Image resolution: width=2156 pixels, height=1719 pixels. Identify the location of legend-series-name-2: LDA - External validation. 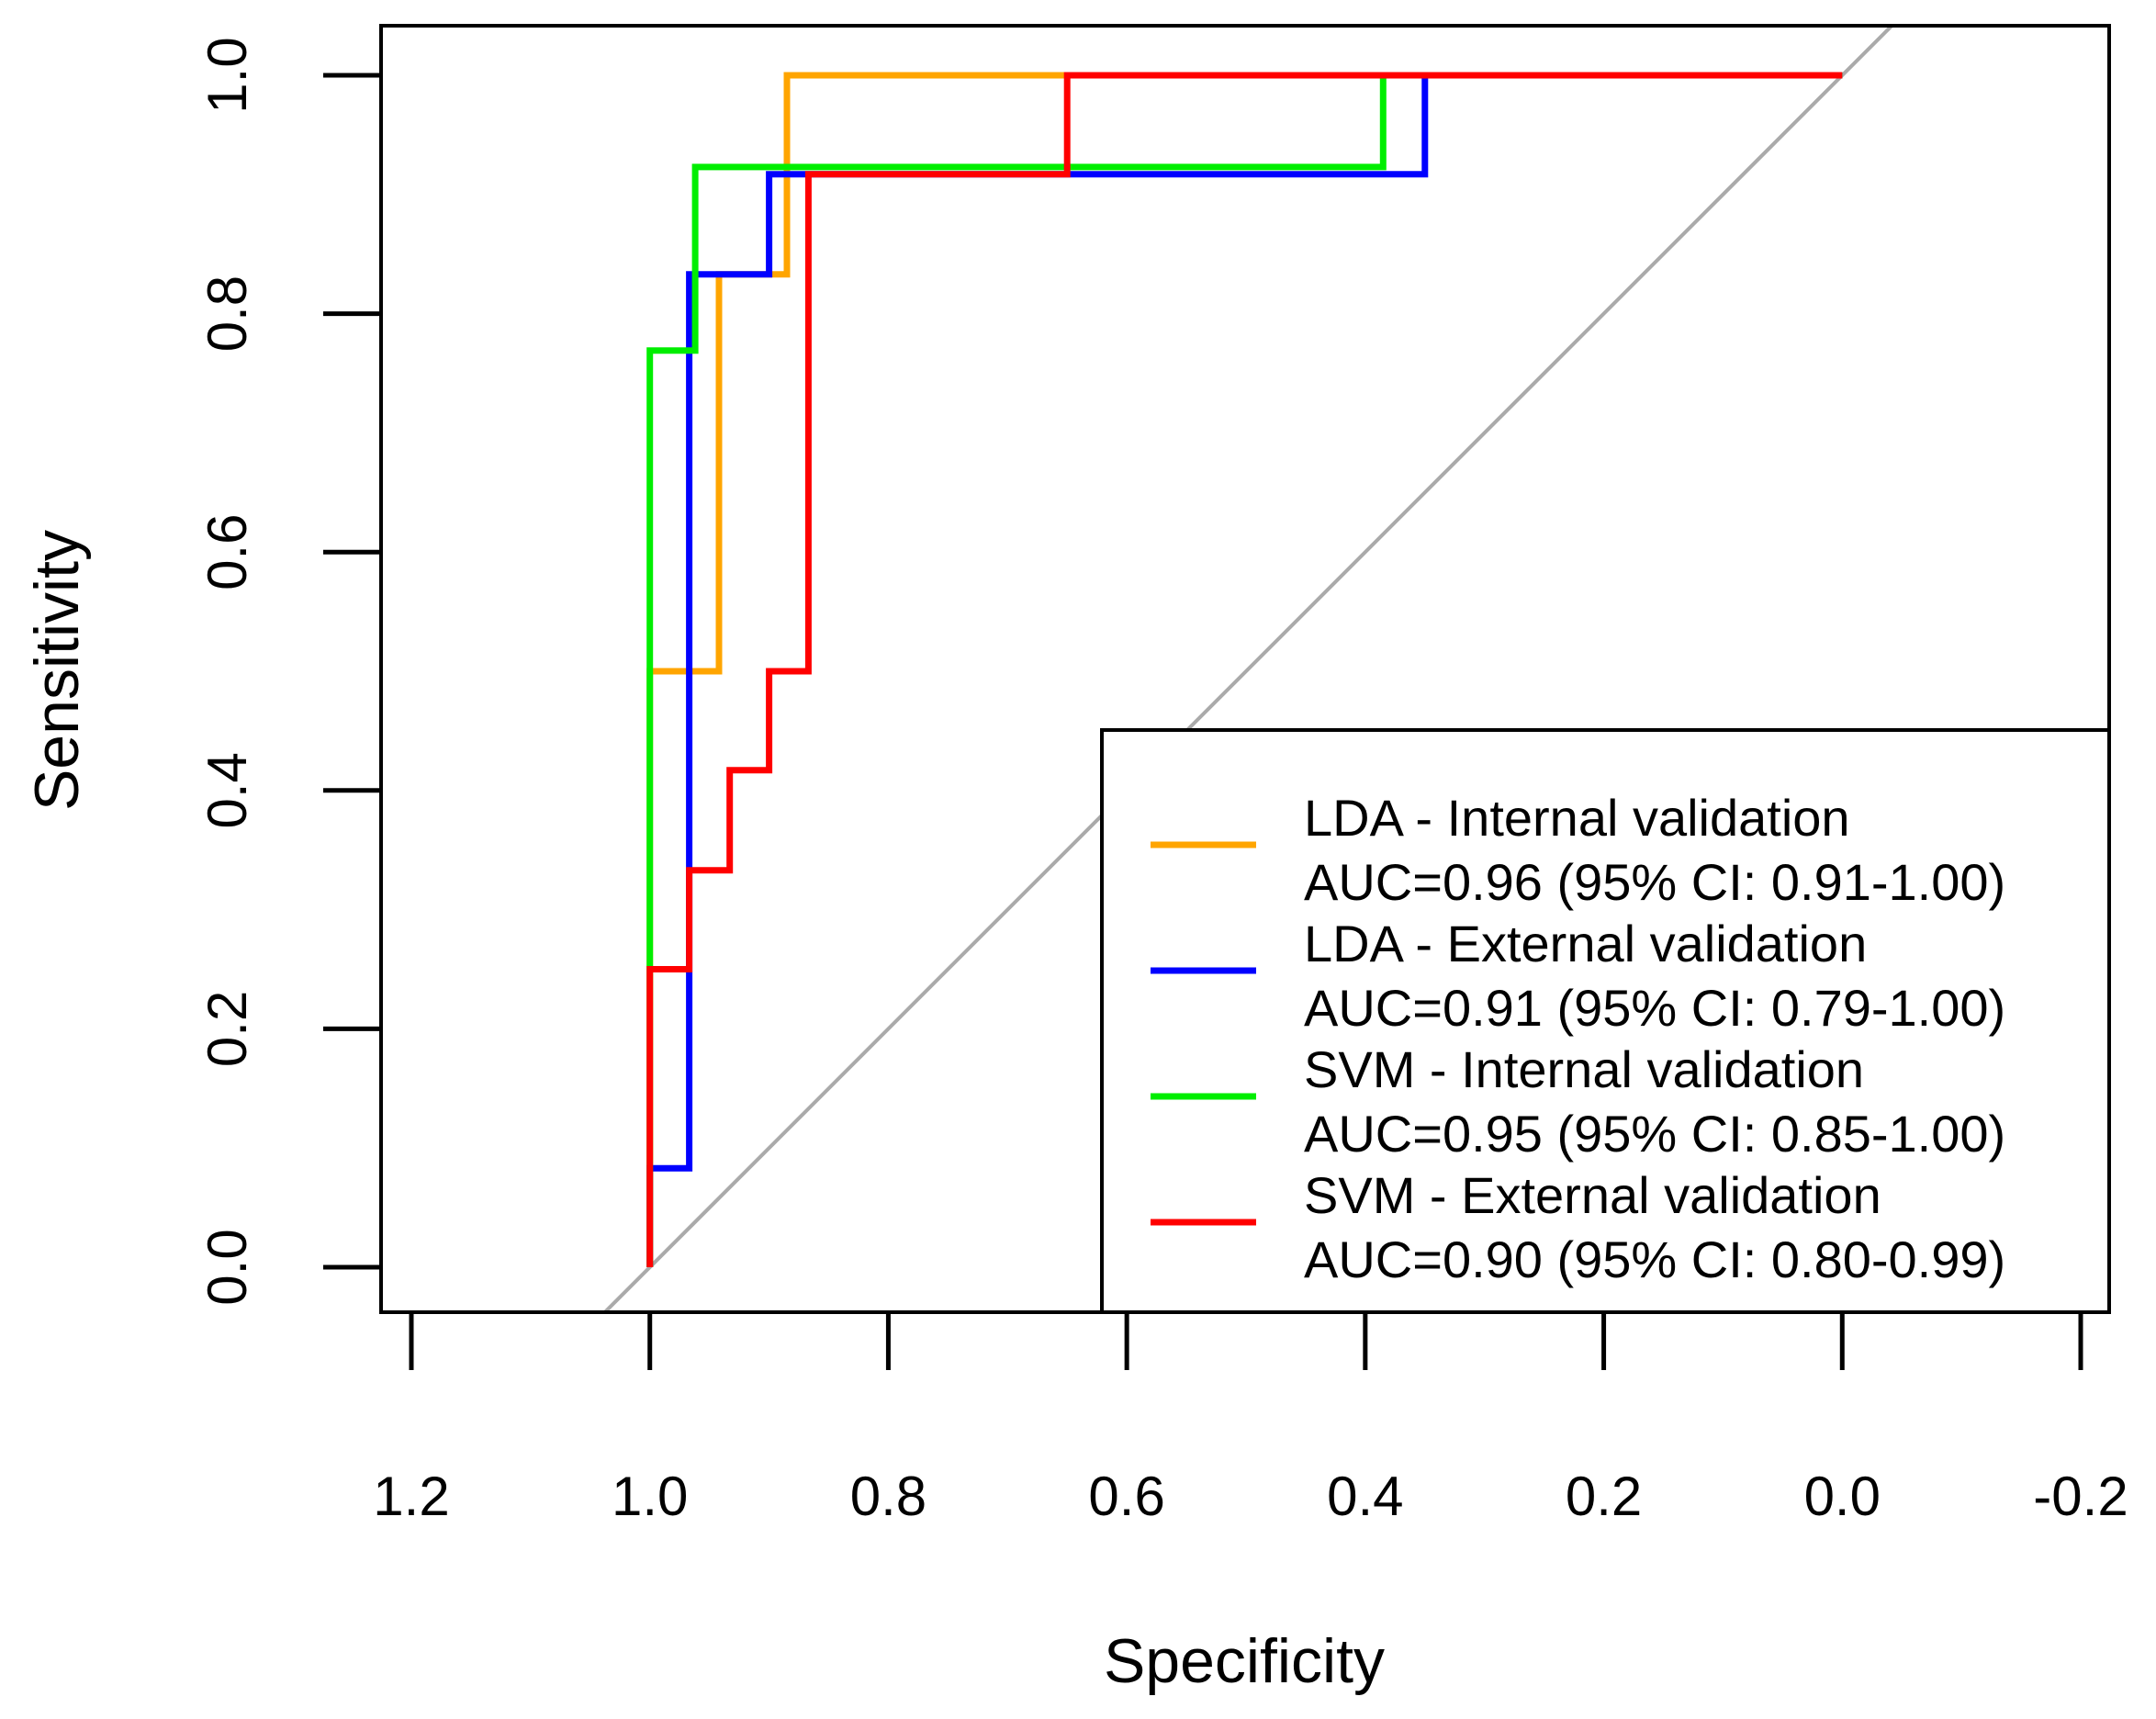
(1585, 943).